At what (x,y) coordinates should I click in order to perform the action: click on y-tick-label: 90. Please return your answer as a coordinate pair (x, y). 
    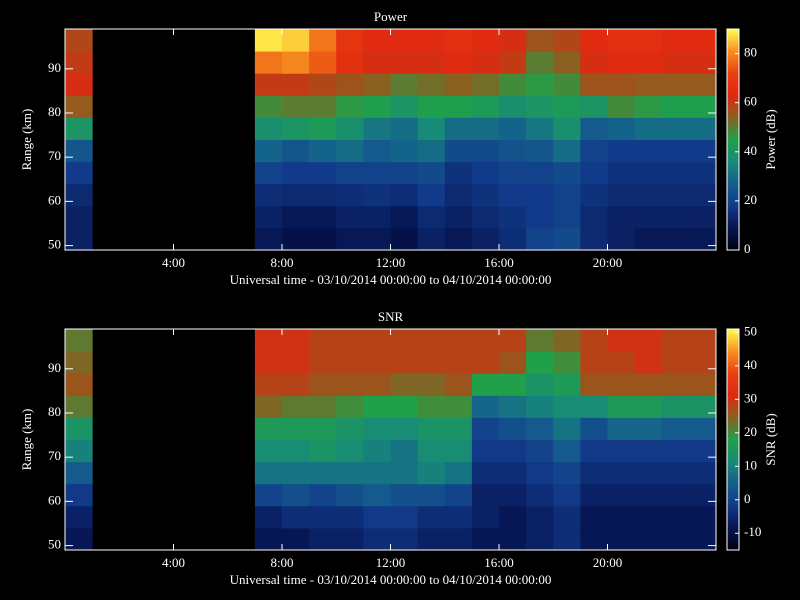
    Looking at the image, I should click on (54, 367).